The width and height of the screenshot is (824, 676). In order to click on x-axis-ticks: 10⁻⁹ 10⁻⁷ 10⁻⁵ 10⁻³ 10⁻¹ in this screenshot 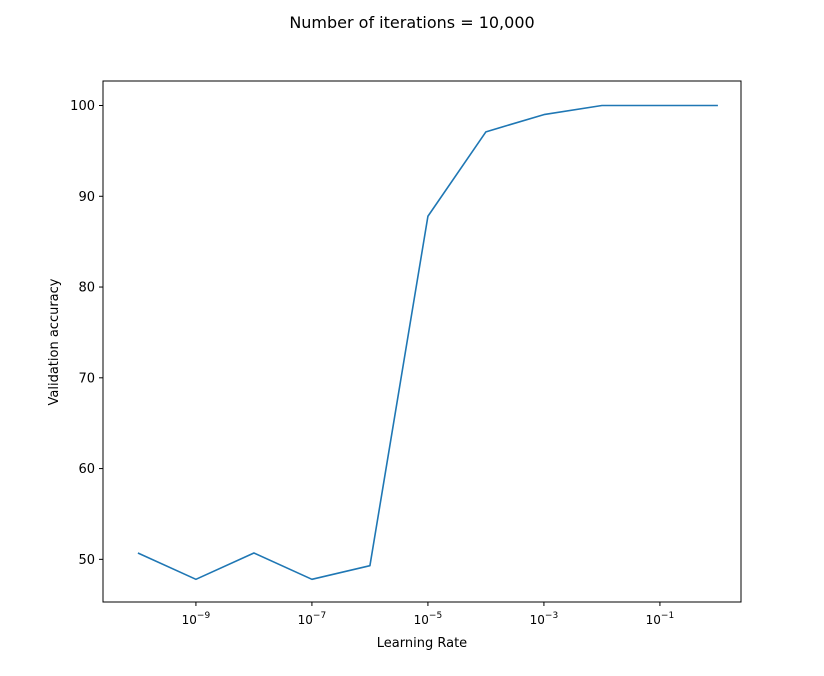, I will do `click(428, 614)`.